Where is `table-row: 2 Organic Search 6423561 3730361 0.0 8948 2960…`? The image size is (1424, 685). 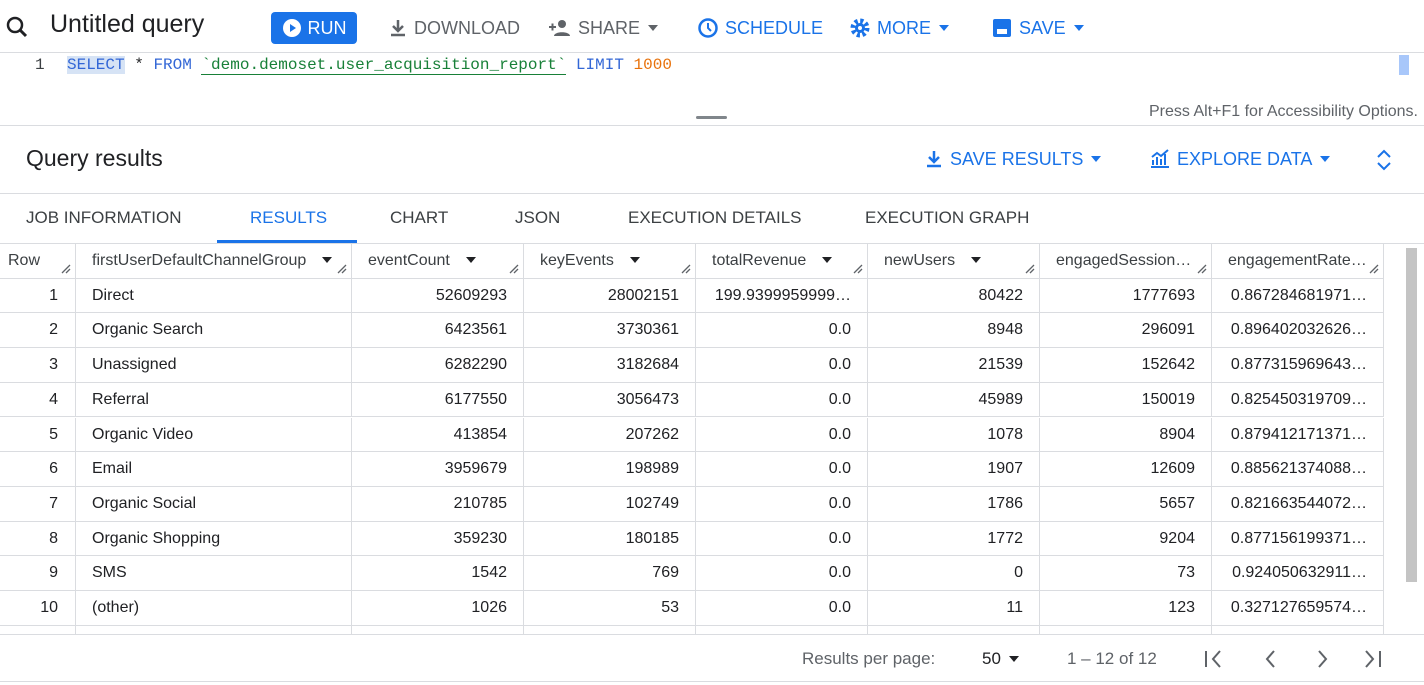
table-row: 2 Organic Search 6423561 3730361 0.0 8948 2960… is located at coordinates (698, 331).